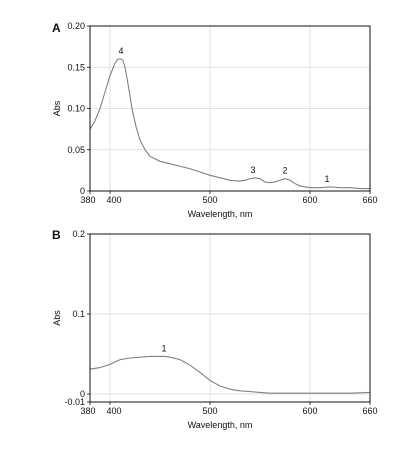 The width and height of the screenshot is (410, 459). What do you see at coordinates (87, 200) in the screenshot?
I see `panel-a-x-tick-label: 380` at bounding box center [87, 200].